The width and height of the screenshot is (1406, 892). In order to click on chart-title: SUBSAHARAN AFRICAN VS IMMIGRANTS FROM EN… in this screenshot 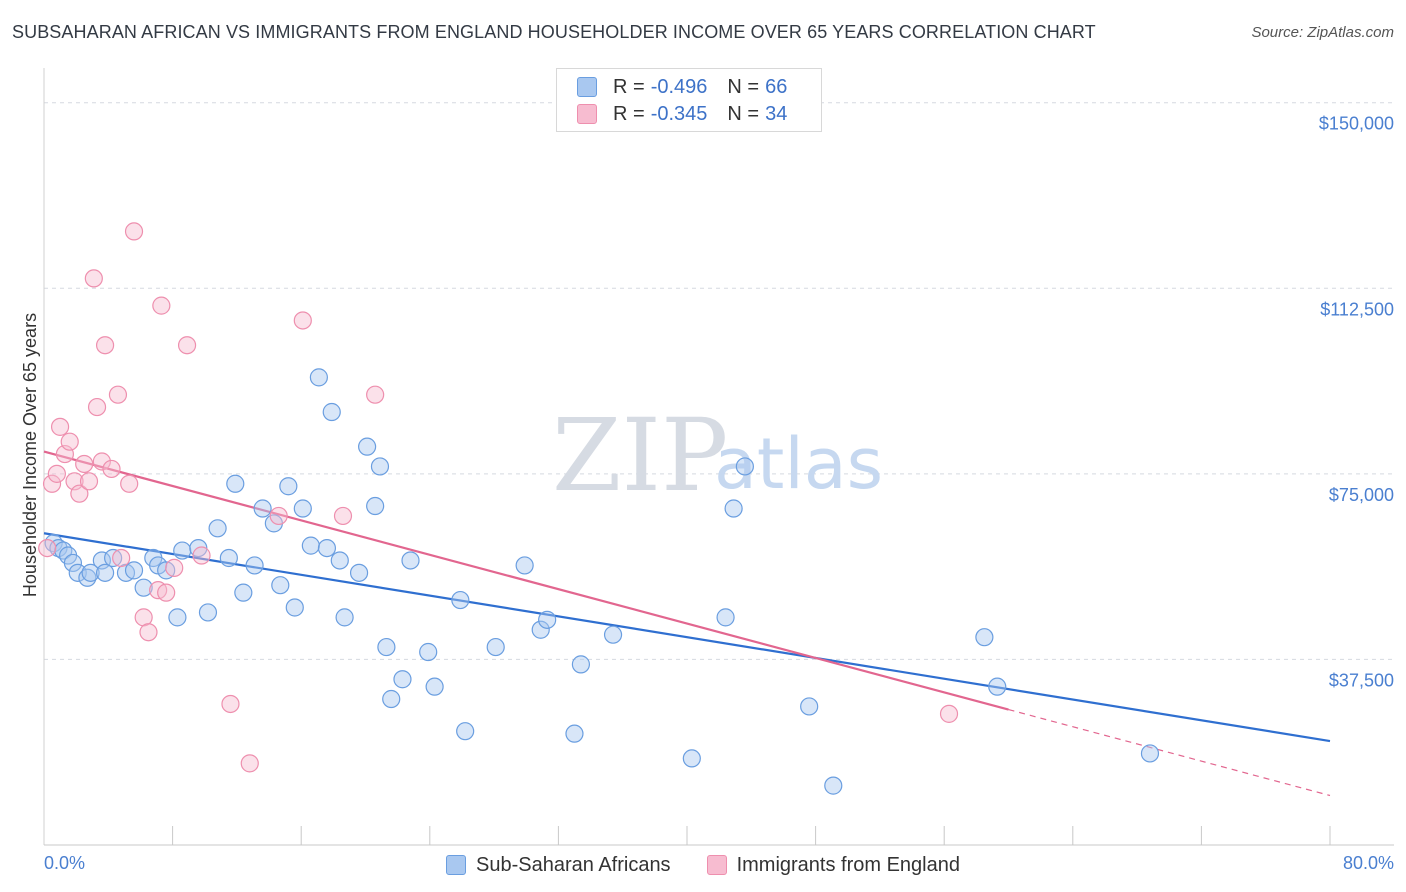, I will do `click(554, 32)`.